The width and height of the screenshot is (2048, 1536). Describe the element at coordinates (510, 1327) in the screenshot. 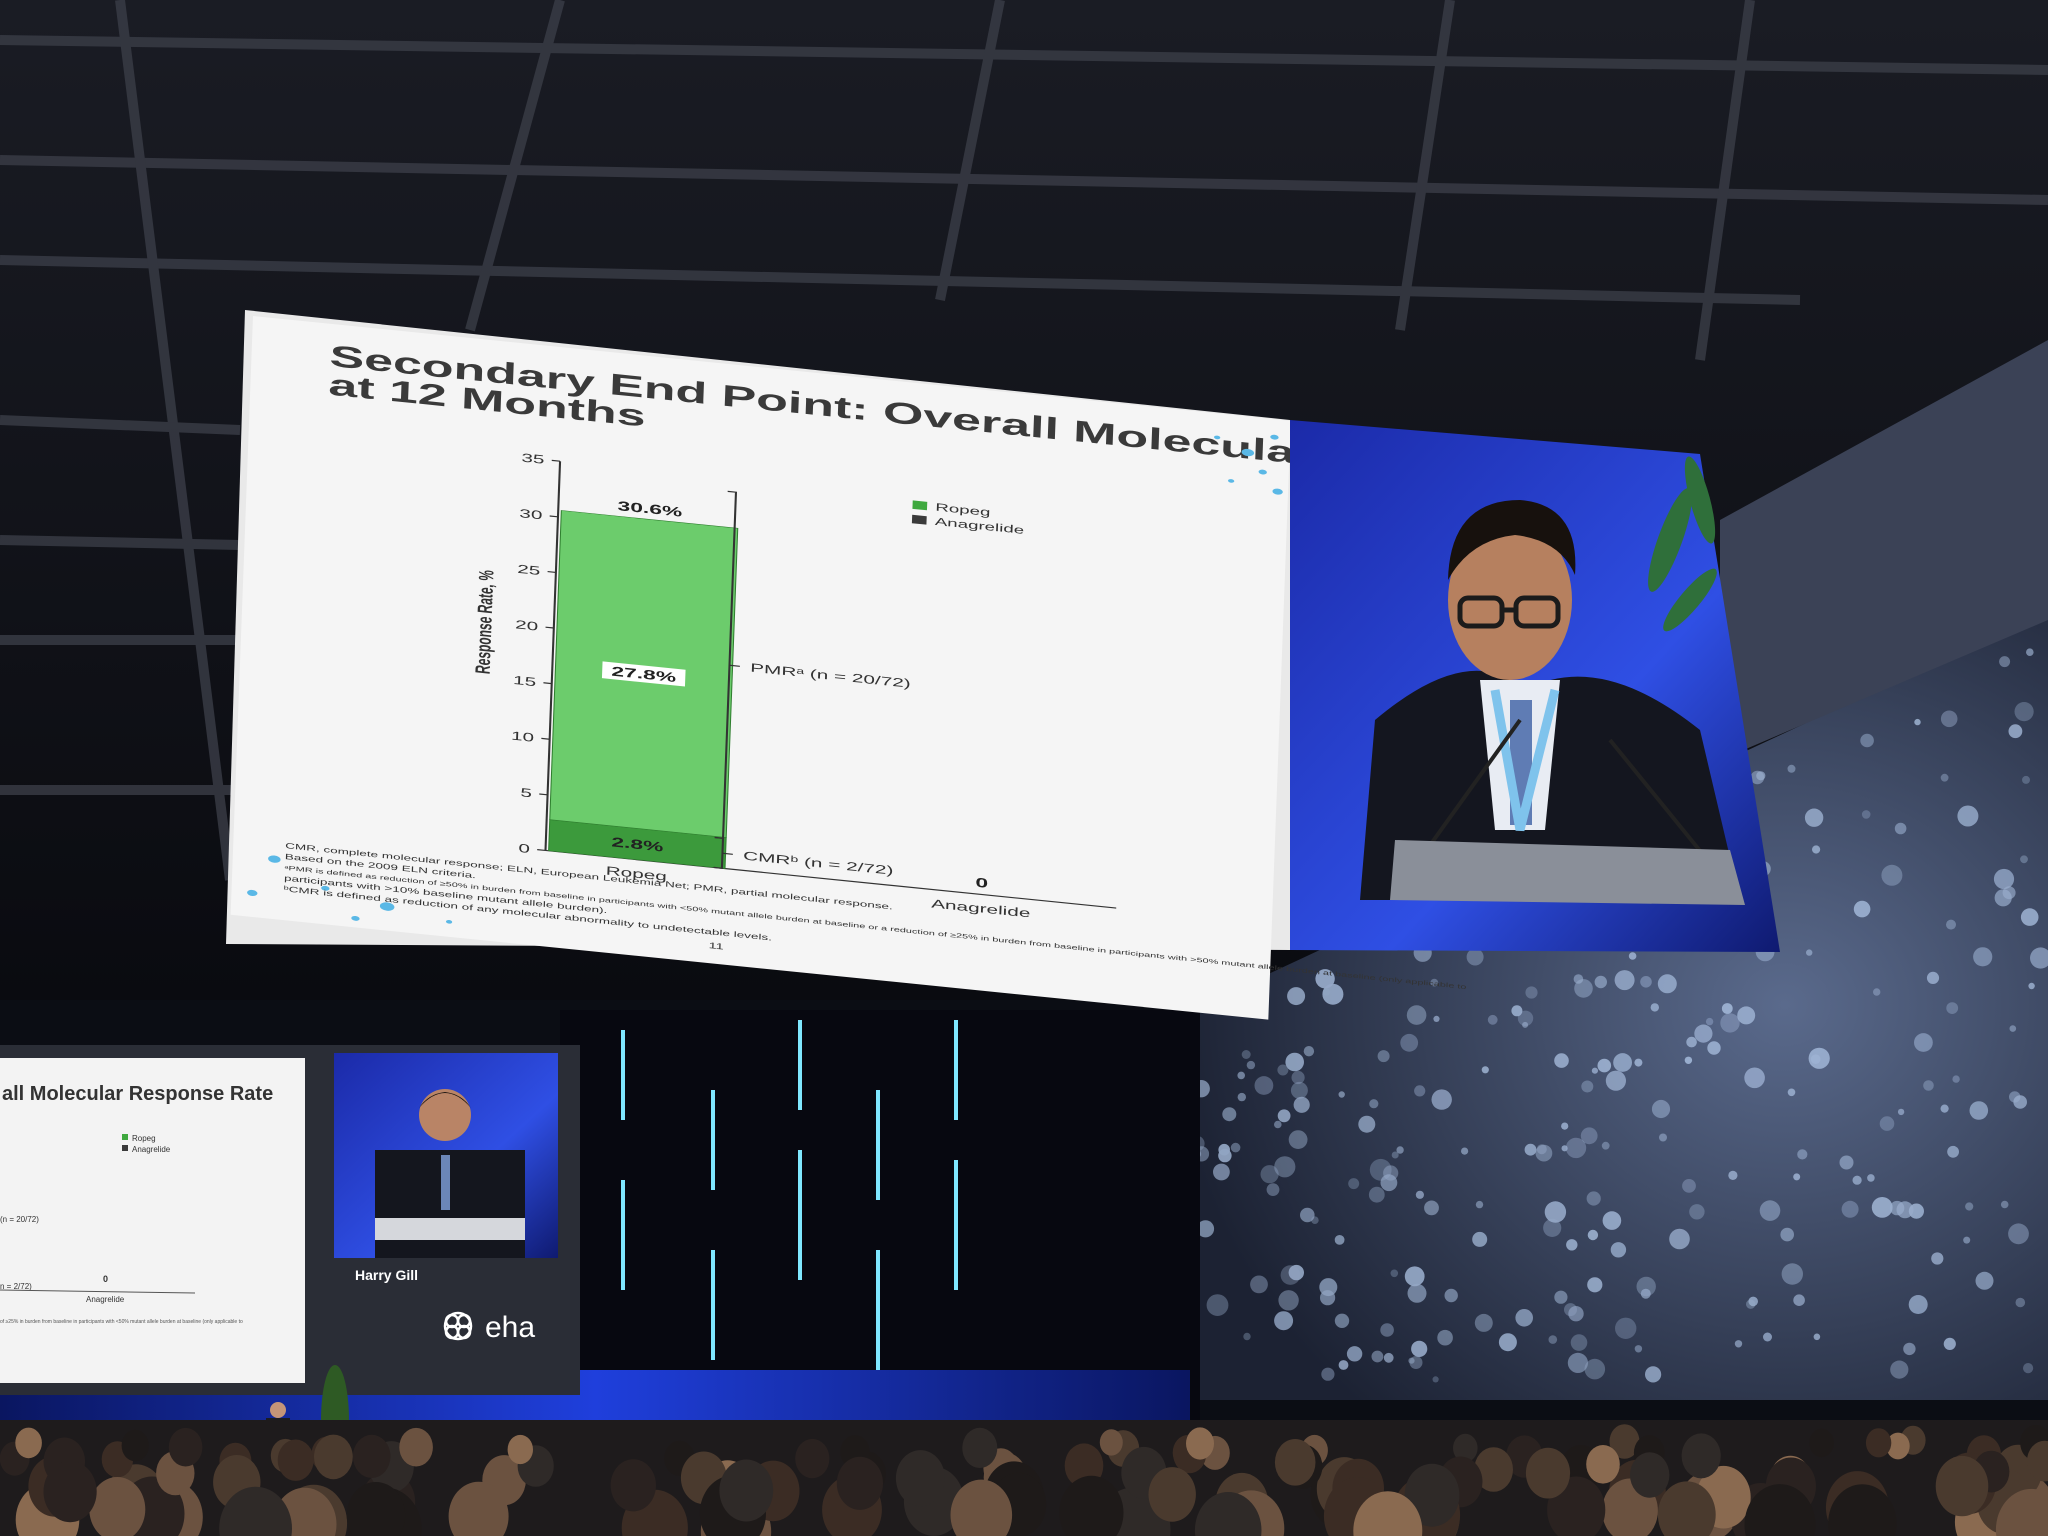

I see `eha-logo-text: eha` at that location.